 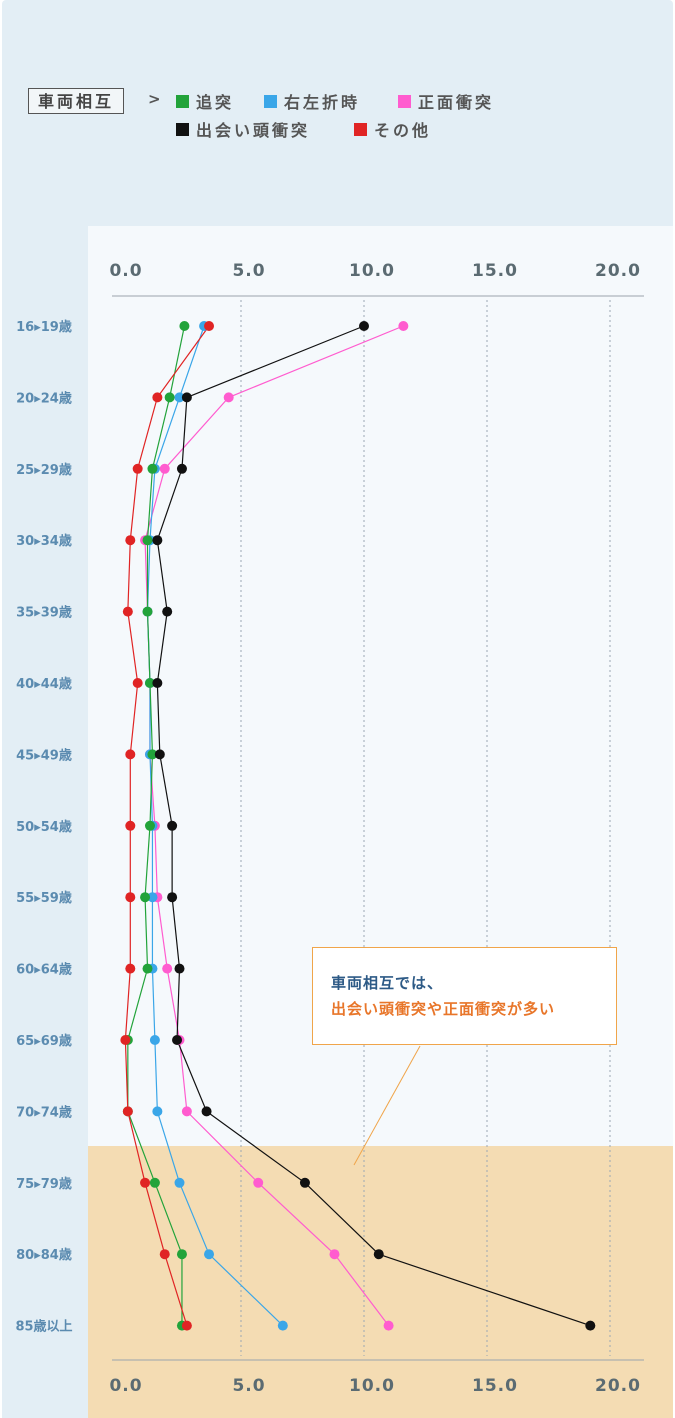 I want to click on y-category-label: 16▸19歳, so click(x=44, y=327).